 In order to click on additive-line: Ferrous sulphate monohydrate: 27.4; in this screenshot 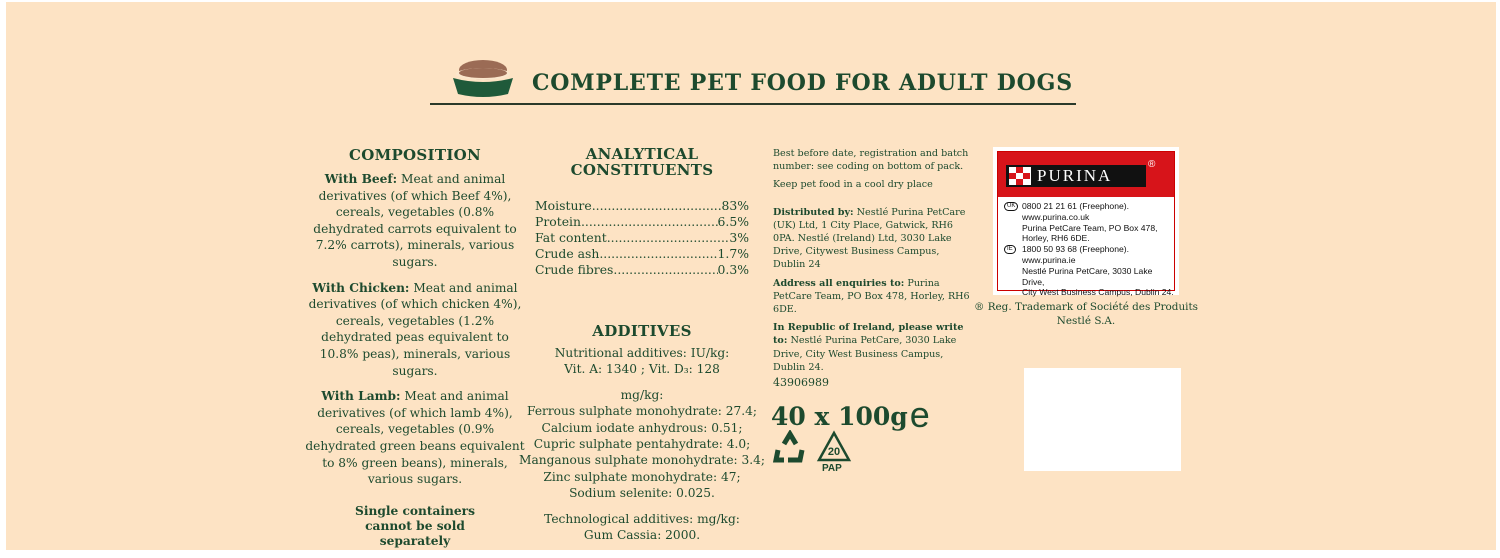, I will do `click(642, 411)`.